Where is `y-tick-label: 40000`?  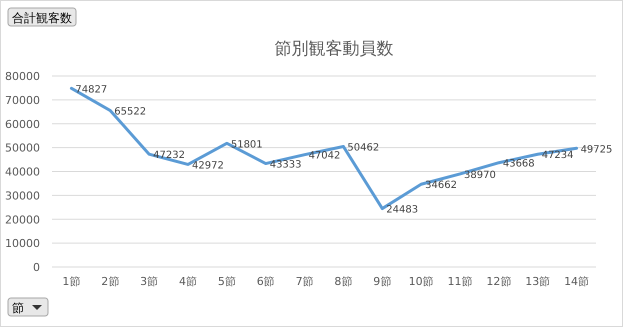 y-tick-label: 40000 is located at coordinates (22, 172).